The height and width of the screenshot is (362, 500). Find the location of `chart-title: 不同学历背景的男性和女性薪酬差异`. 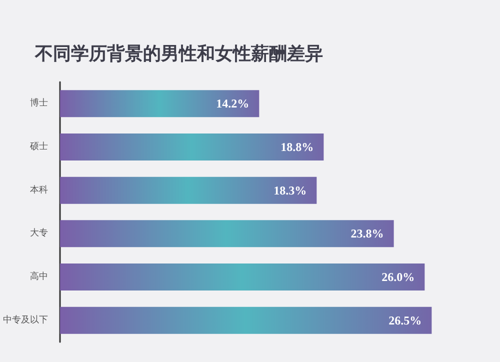

chart-title: 不同学历背景的男性和女性薪酬差异 is located at coordinates (178, 54).